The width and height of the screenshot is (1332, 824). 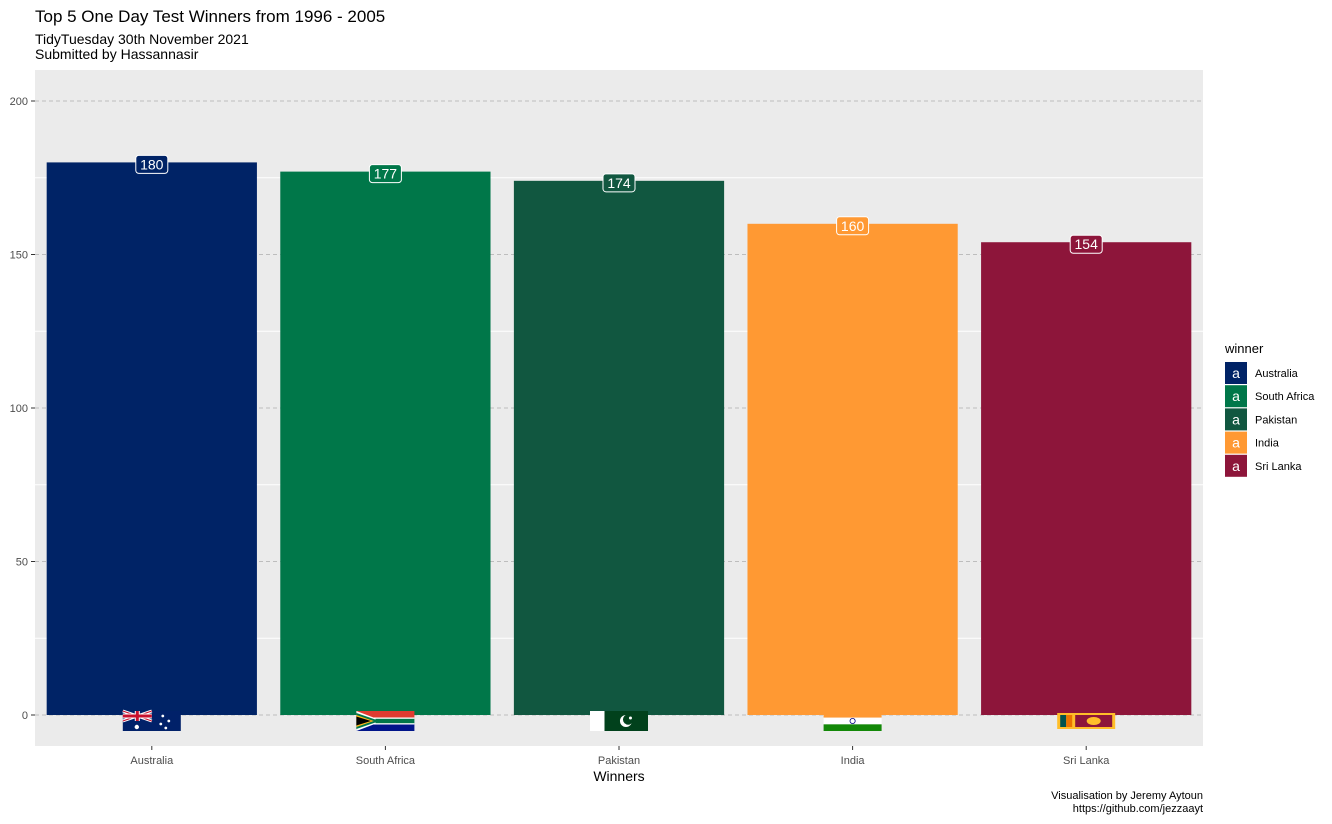 What do you see at coordinates (1244, 348) in the screenshot?
I see `legend-title: winner` at bounding box center [1244, 348].